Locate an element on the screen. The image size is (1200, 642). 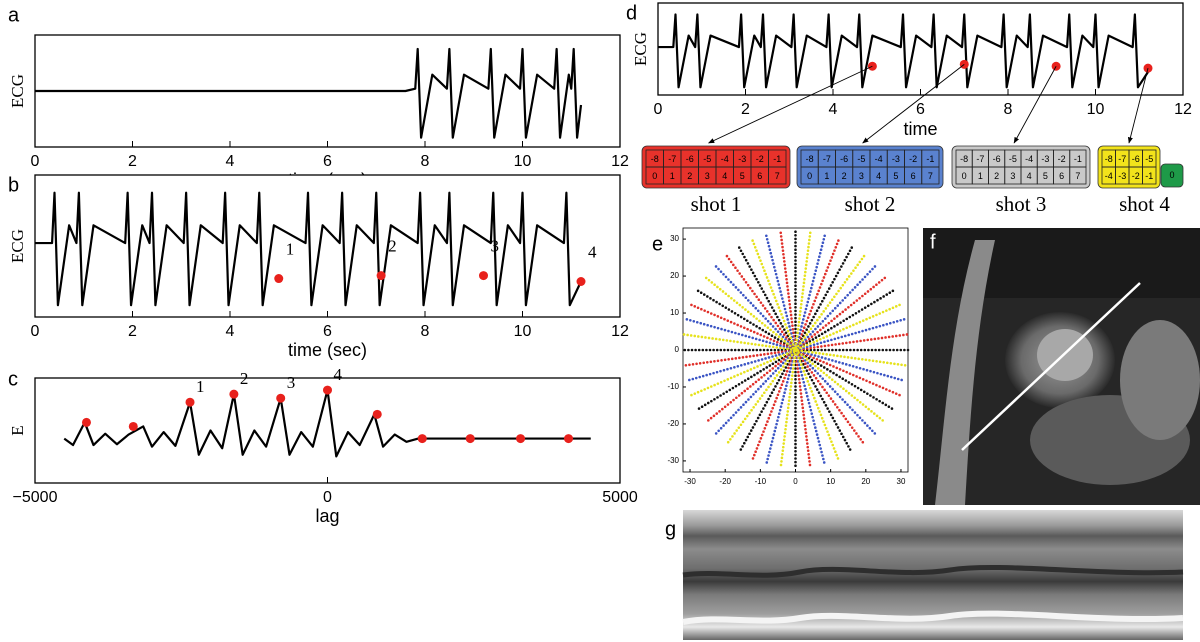
x-tick-label: 30 is located at coordinates (901, 481).